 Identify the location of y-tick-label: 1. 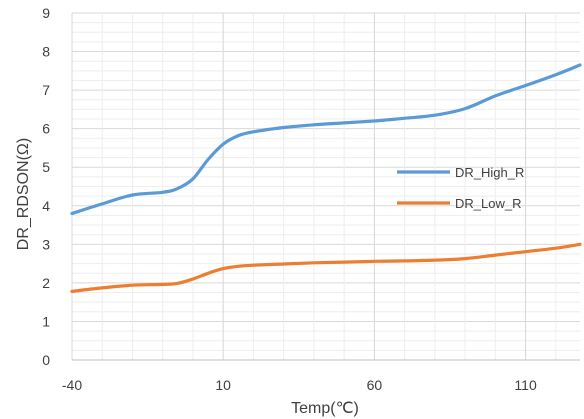
(46, 321).